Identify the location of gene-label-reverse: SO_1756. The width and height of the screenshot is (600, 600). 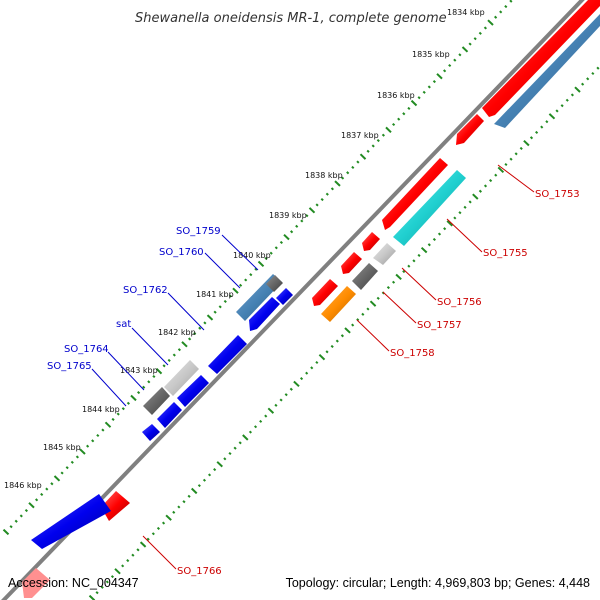
(459, 302).